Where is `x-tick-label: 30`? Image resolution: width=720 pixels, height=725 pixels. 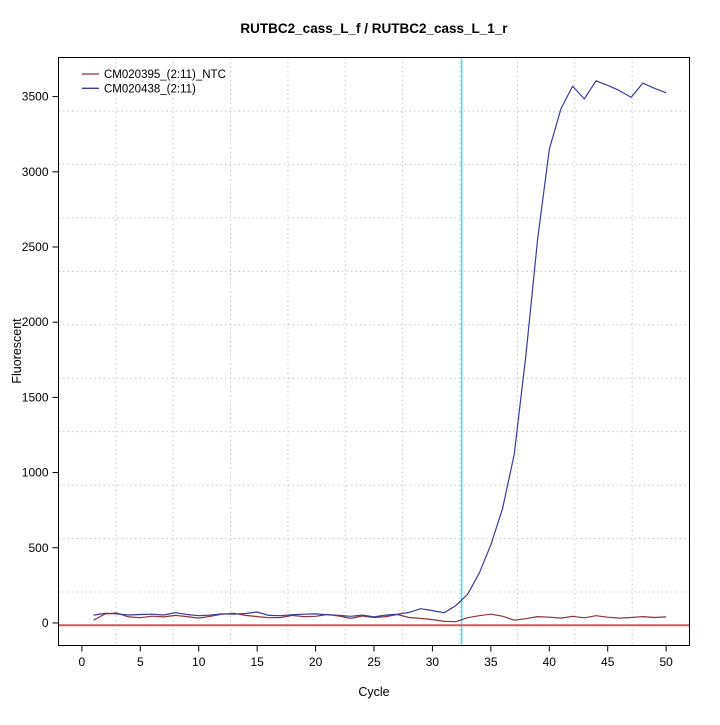
x-tick-label: 30 is located at coordinates (433, 662).